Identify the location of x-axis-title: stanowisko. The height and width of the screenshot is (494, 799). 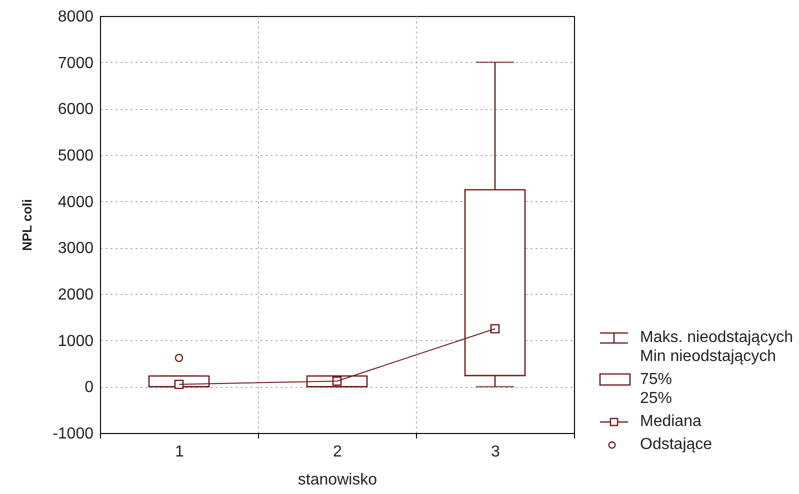
(338, 480).